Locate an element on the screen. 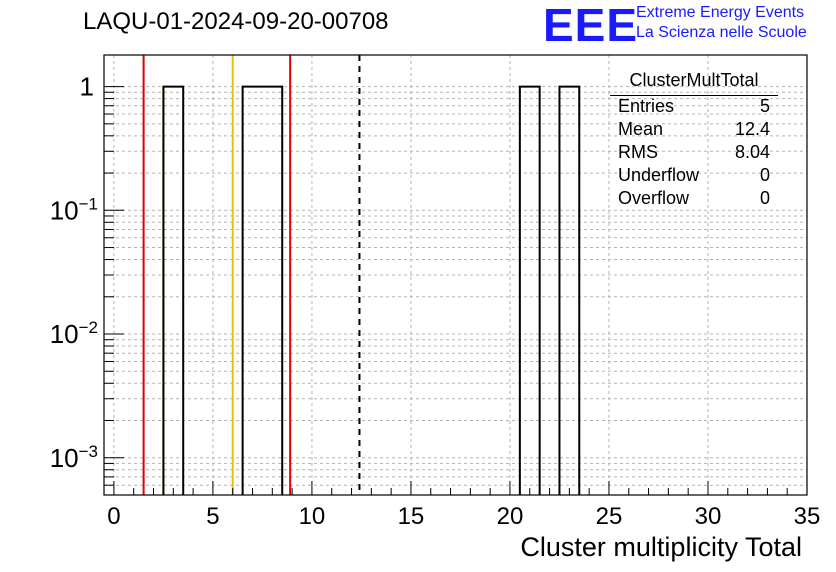 The image size is (836, 572). x-tick-label: 35 is located at coordinates (807, 516).